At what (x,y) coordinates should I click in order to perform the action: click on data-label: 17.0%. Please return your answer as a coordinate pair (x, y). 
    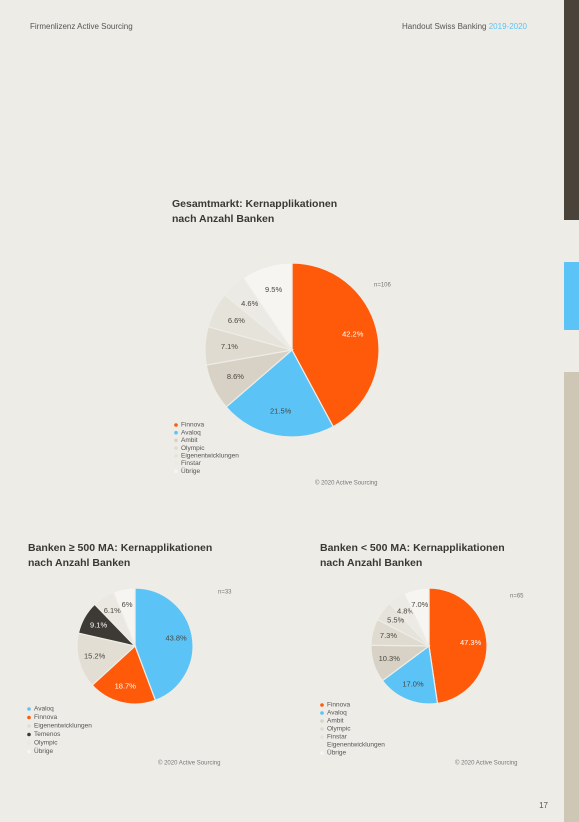
    Looking at the image, I should click on (413, 684).